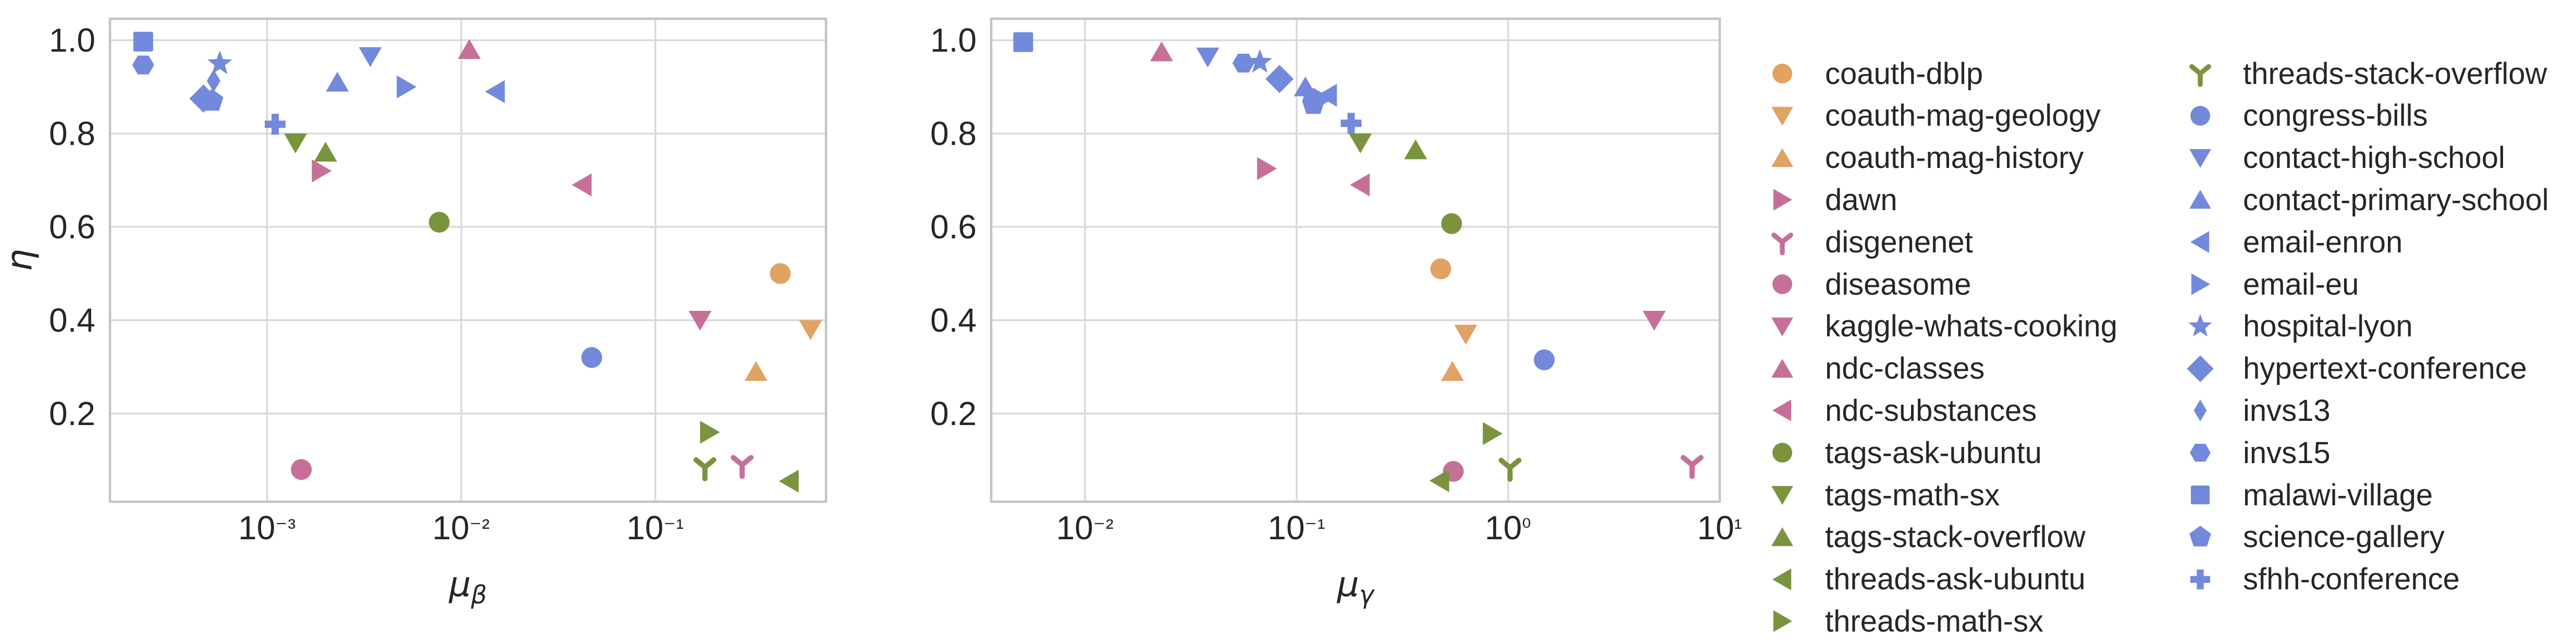  I want to click on legend-item-tags-math-sx: tags-math-sx, so click(1883, 495).